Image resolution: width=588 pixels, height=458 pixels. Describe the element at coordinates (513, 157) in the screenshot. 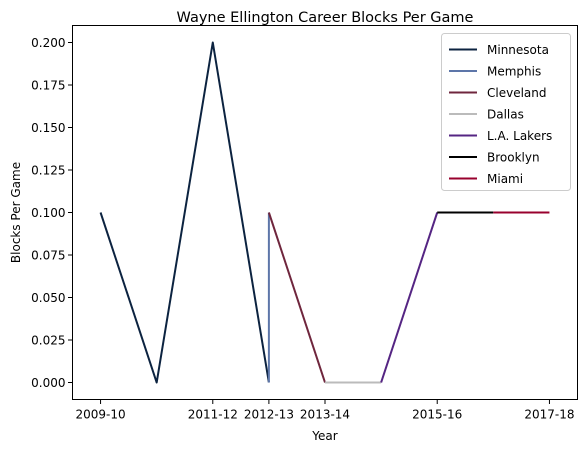

I see `legend-label-brooklyn: Brooklyn` at that location.